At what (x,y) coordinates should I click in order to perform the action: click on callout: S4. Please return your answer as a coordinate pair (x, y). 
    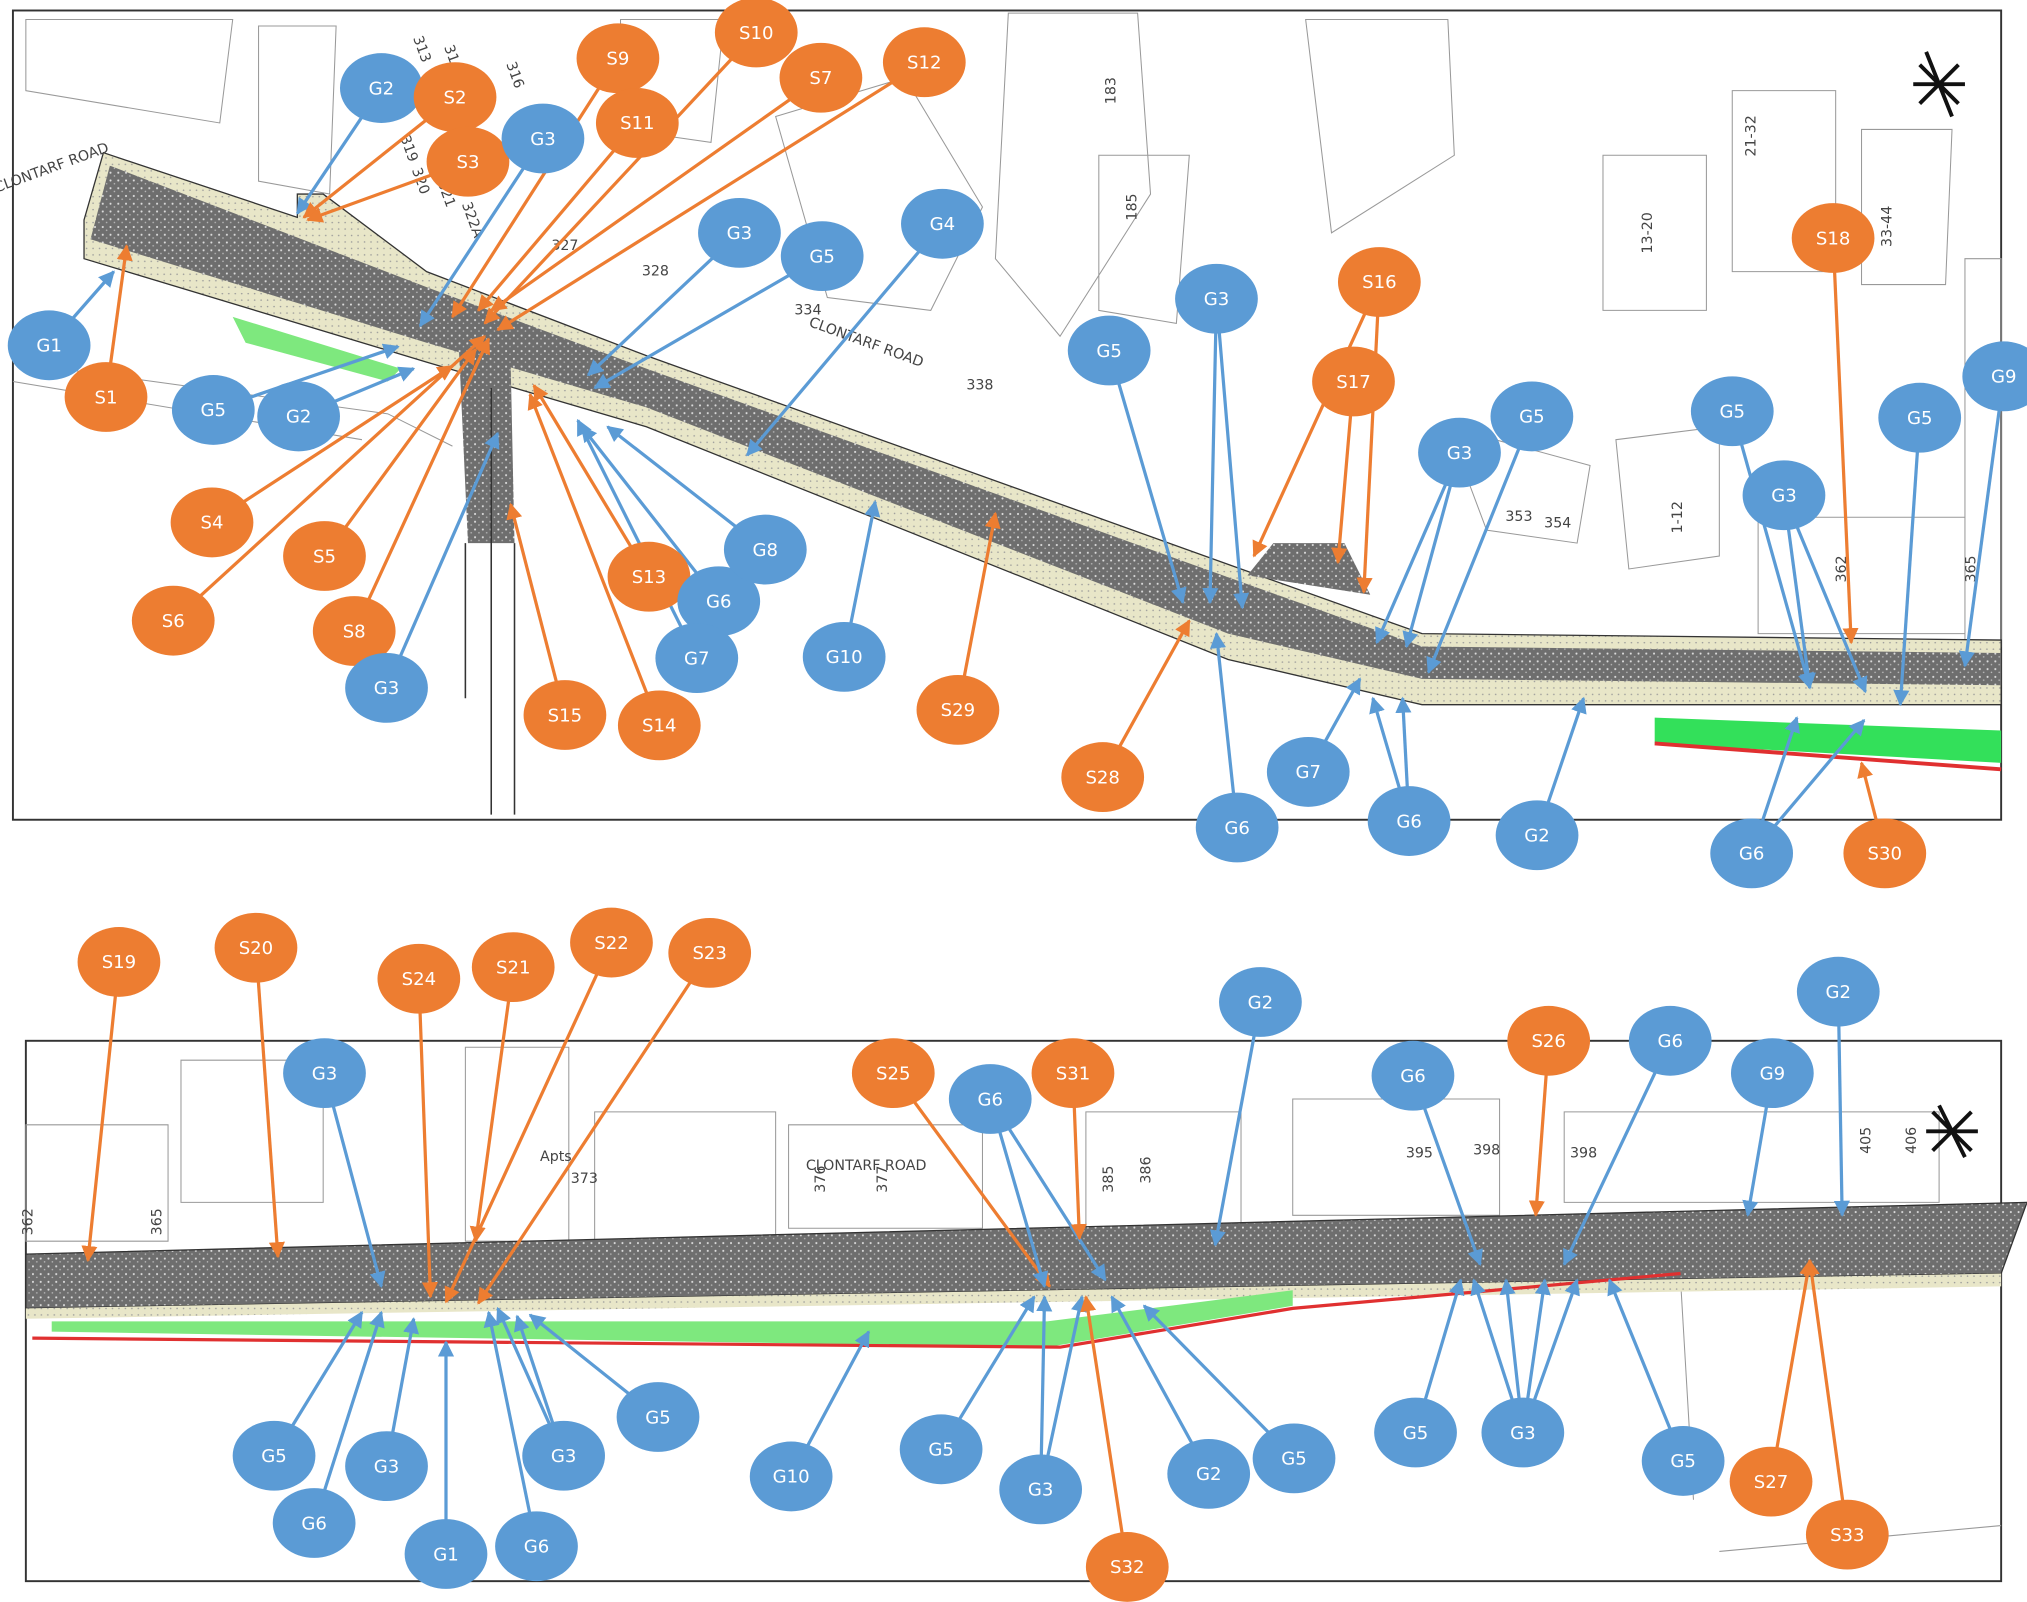
    Looking at the image, I should click on (212, 522).